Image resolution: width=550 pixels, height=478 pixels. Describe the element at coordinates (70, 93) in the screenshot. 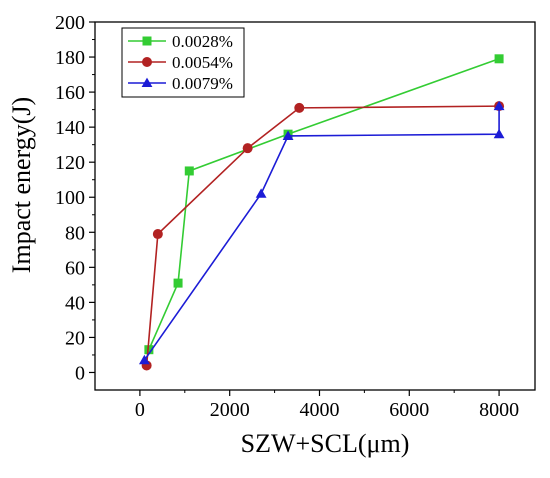

I see `y-tick-label: 160` at that location.